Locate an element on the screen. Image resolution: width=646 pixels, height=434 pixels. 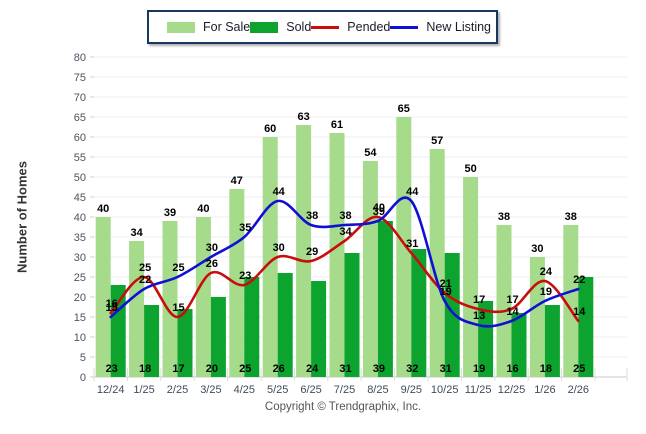
x-axis-label: 12/24 is located at coordinates (111, 390).